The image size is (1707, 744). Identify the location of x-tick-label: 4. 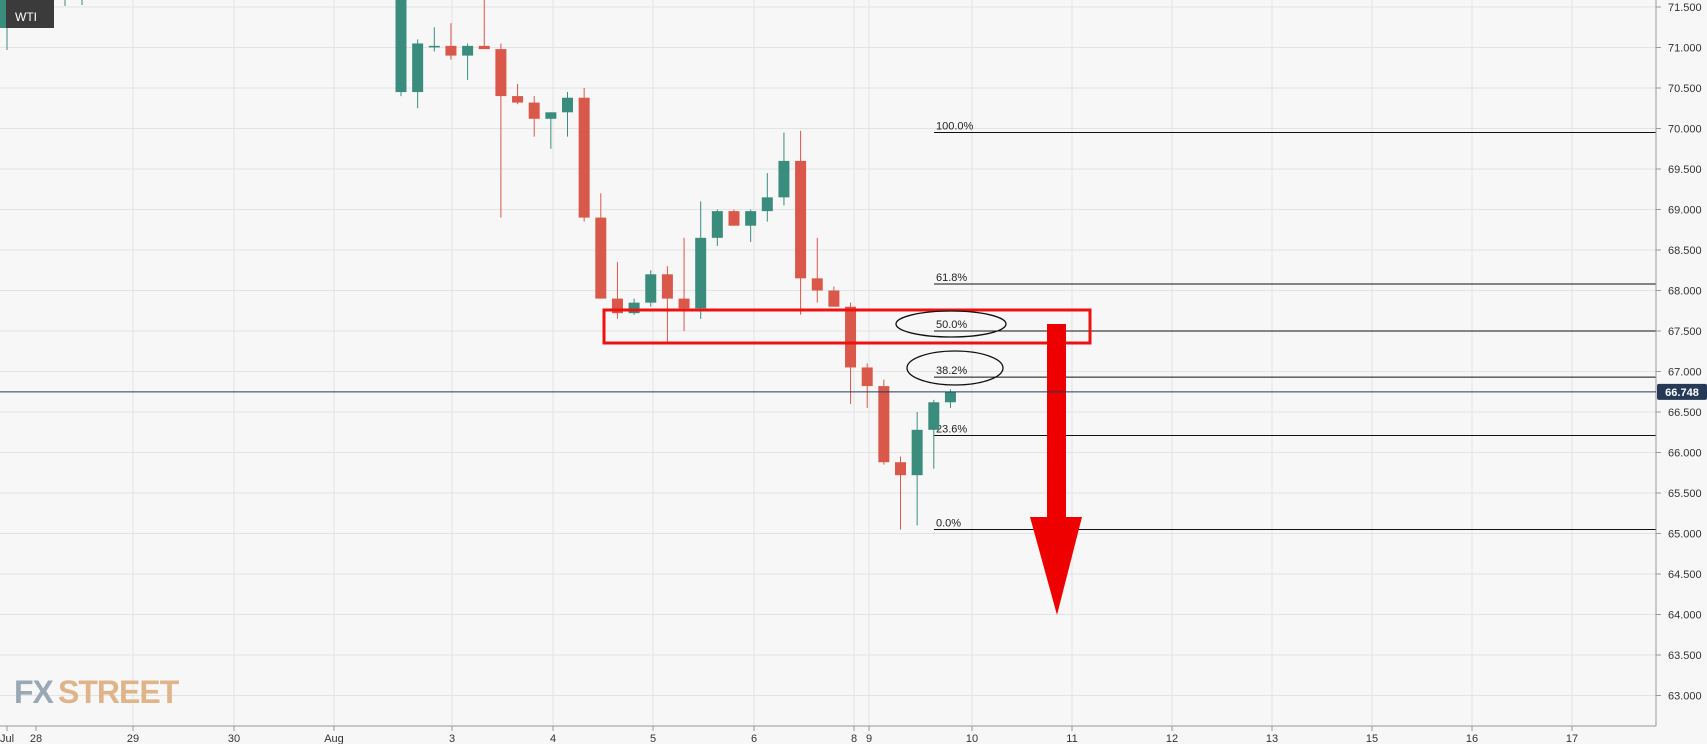
(553, 738).